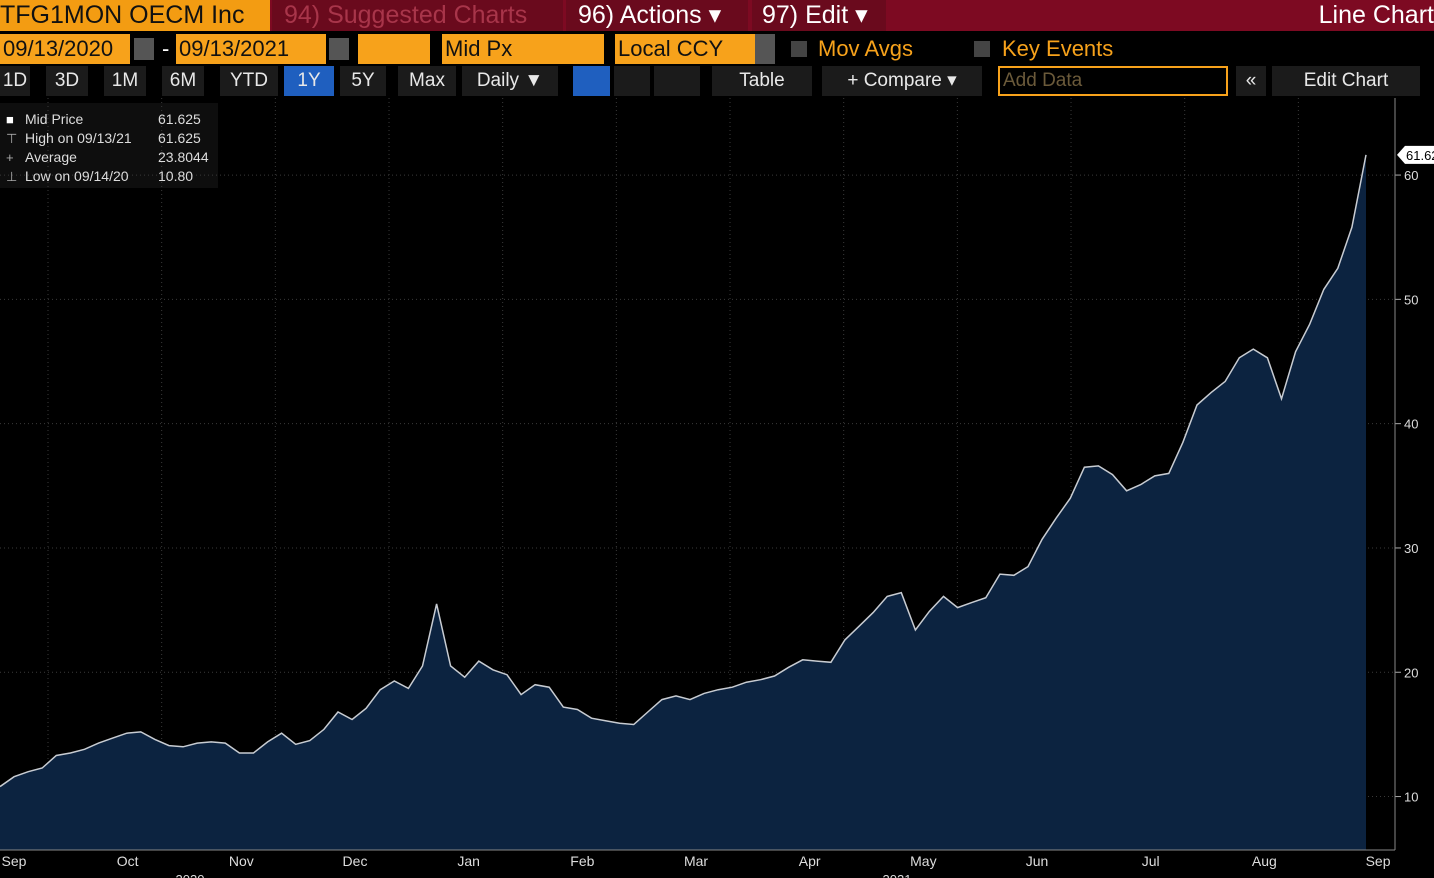 This screenshot has height=878, width=1434. Describe the element at coordinates (923, 861) in the screenshot. I see `x-tick-label: May` at that location.